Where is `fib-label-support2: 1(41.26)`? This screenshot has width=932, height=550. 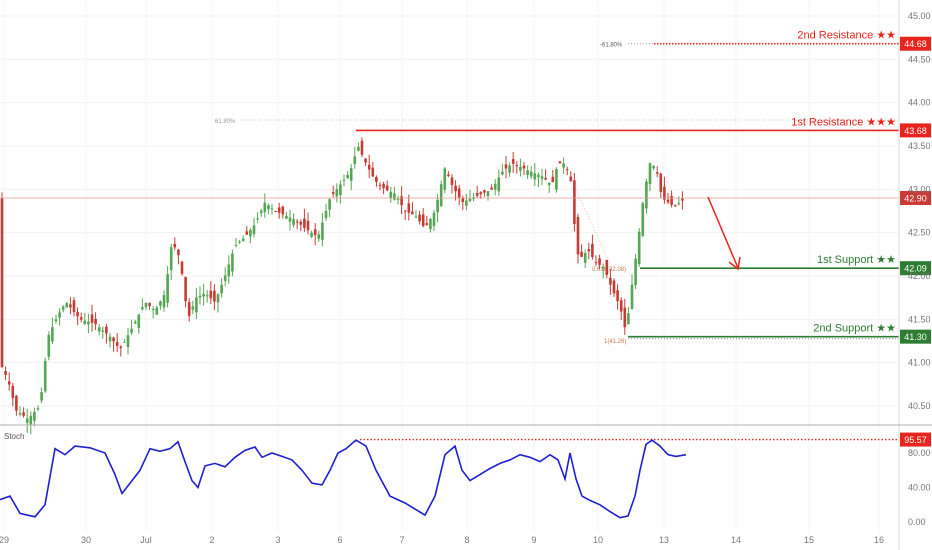
fib-label-support2: 1(41.26) is located at coordinates (615, 342).